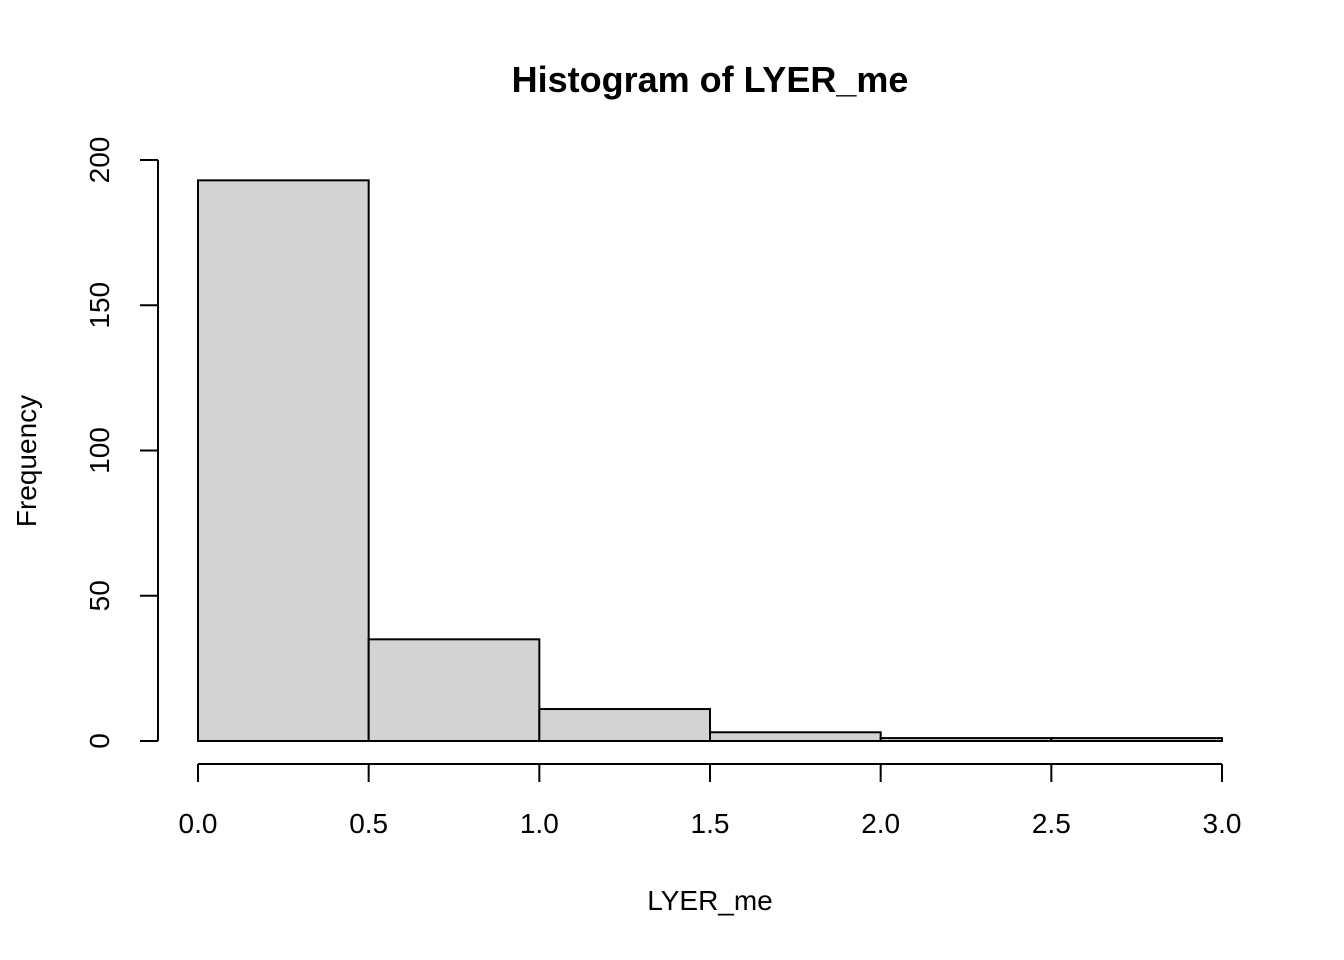 Image resolution: width=1344 pixels, height=960 pixels. I want to click on x-ticks: 0.0 0.5 1.0 1.5 2.0 2.5 3.0, so click(710, 801).